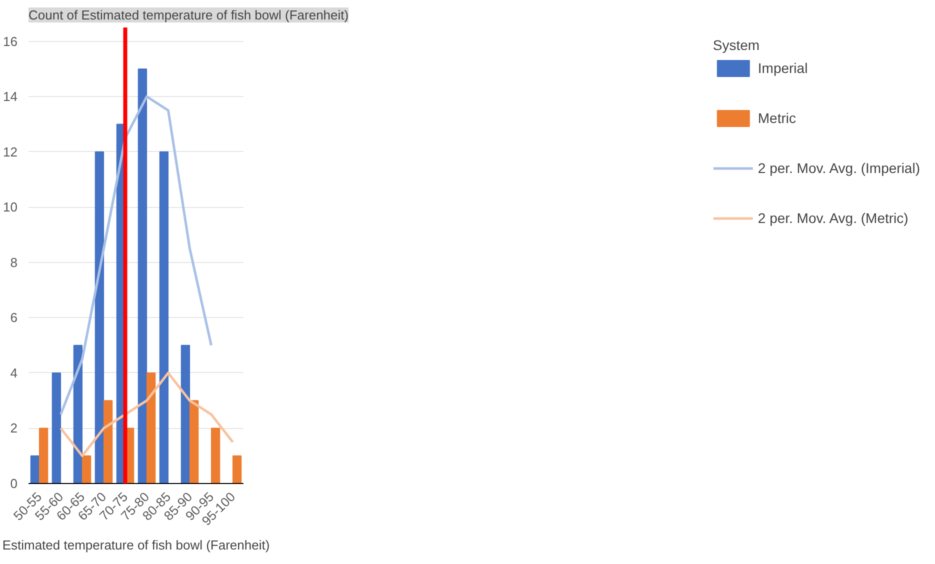 The height and width of the screenshot is (564, 935). What do you see at coordinates (14, 262) in the screenshot?
I see `y-tick-label: 8` at bounding box center [14, 262].